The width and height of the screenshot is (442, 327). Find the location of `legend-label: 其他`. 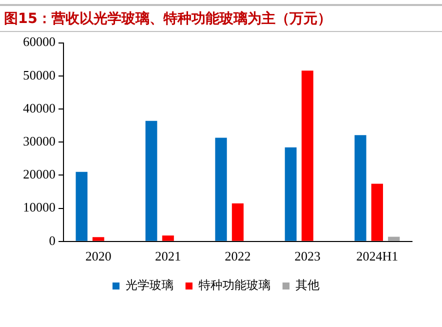

legend-label: 其他 is located at coordinates (308, 285).